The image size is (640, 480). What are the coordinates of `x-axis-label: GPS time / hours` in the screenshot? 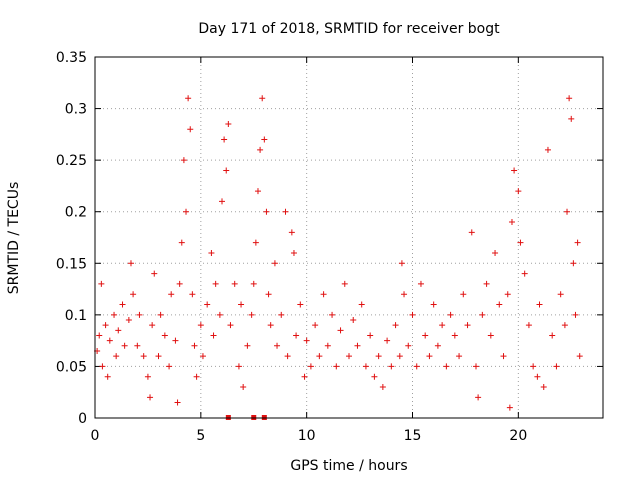 It's located at (348, 466).